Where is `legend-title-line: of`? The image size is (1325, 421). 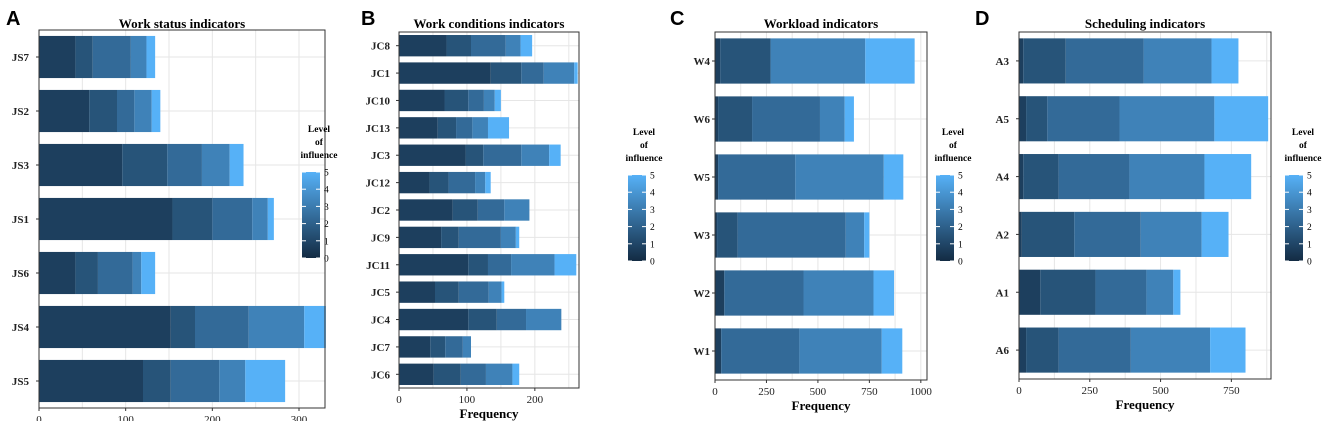
legend-title-line: of is located at coordinates (953, 146).